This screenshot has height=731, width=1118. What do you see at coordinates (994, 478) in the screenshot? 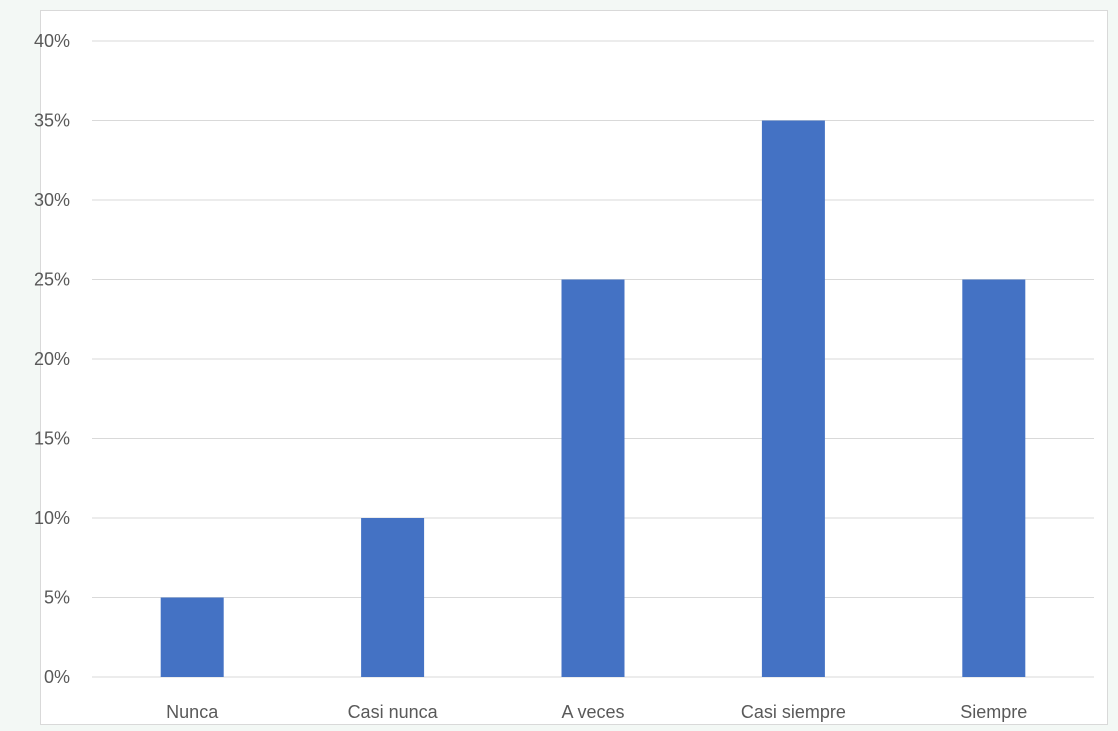
I see `bar-siempre` at bounding box center [994, 478].